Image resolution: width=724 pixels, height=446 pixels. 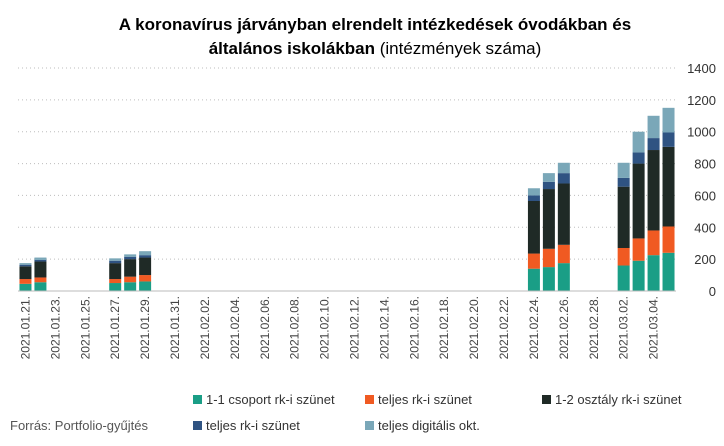 What do you see at coordinates (444, 327) in the screenshot?
I see `x-tick-label: 2021.02.18.` at bounding box center [444, 327].